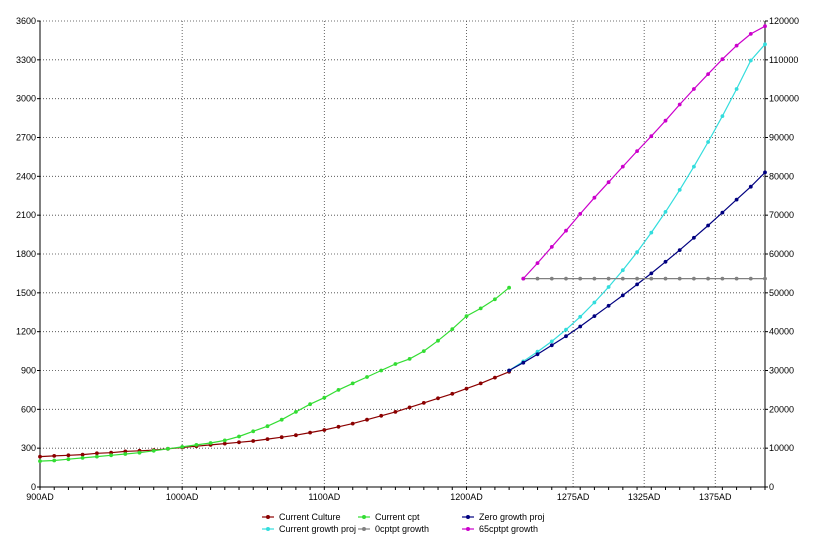 The height and width of the screenshot is (549, 814). What do you see at coordinates (783, 60) in the screenshot?
I see `y2-tick-label: 110000` at bounding box center [783, 60].